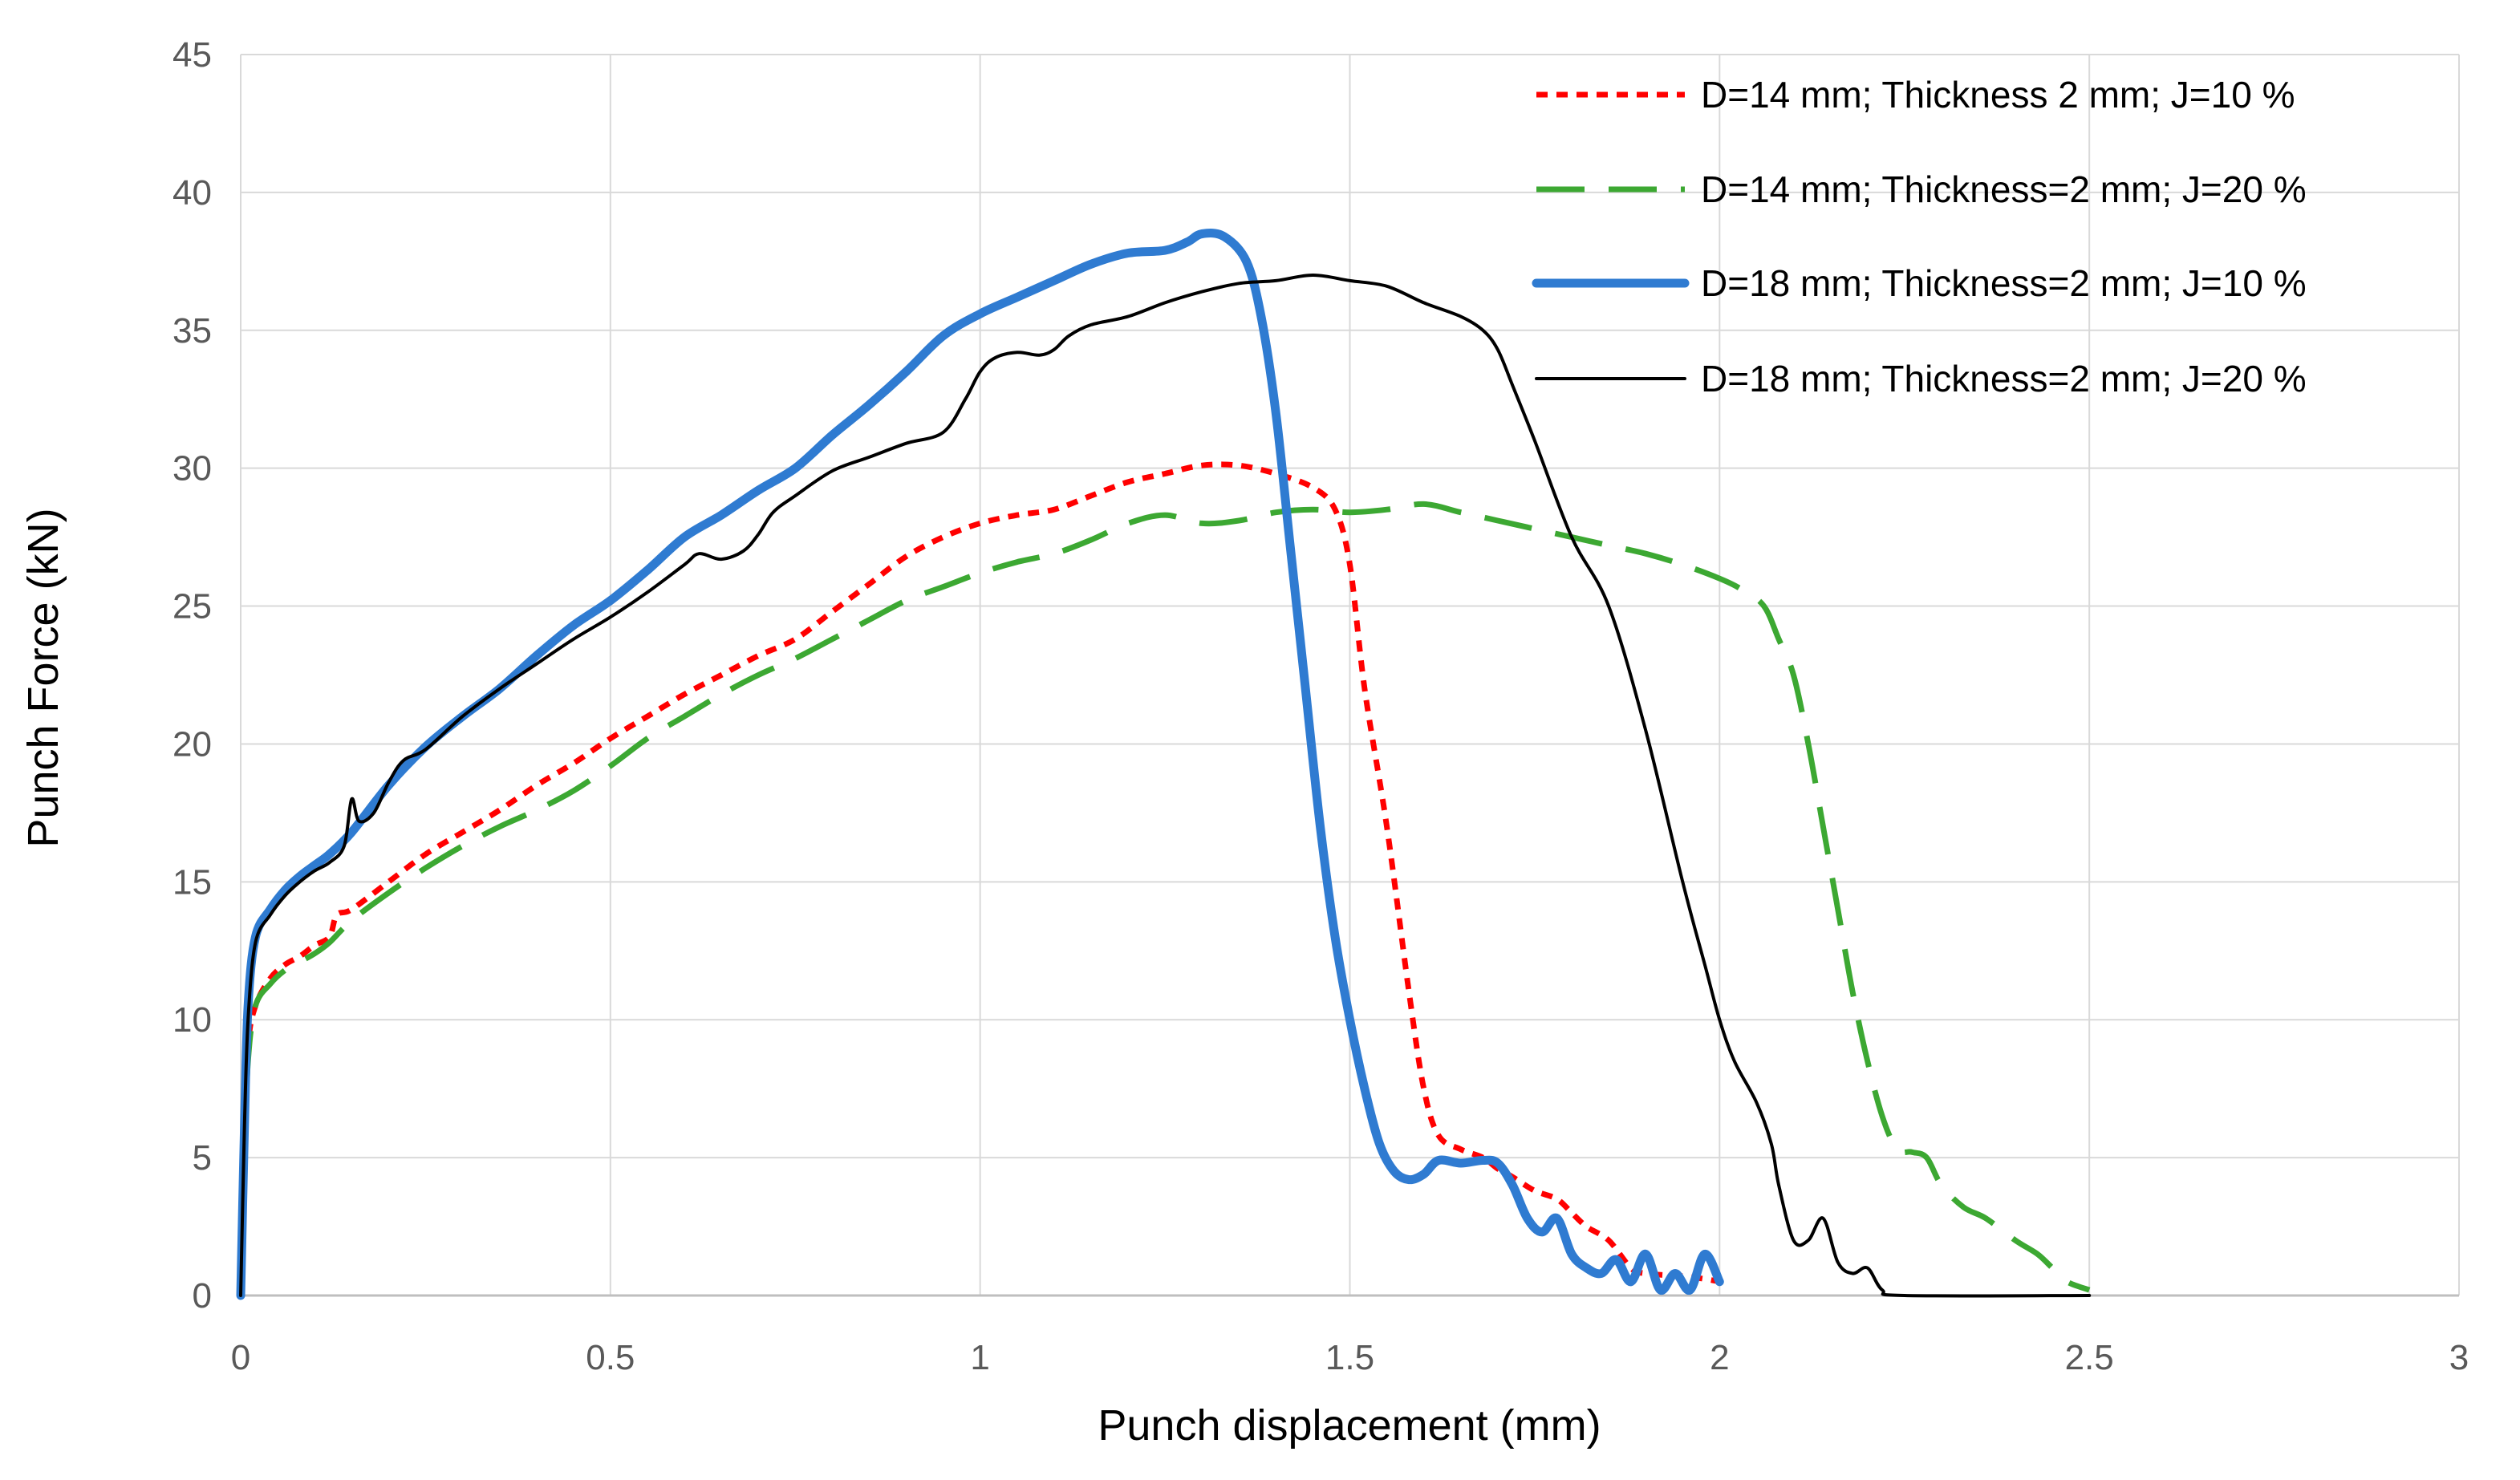 The width and height of the screenshot is (2520, 1480). I want to click on y-tick-label: 20, so click(192, 744).